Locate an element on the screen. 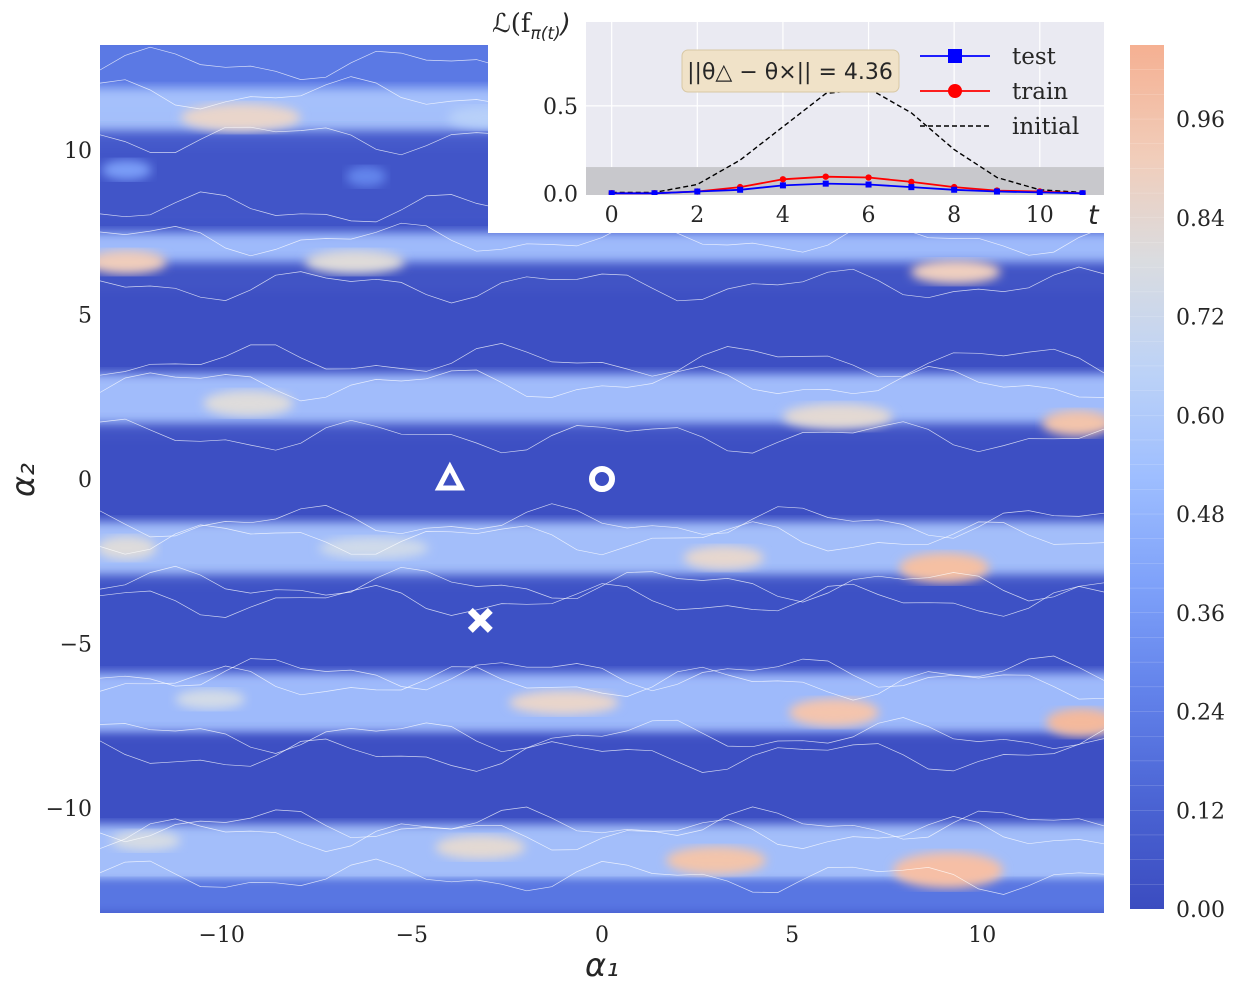 The height and width of the screenshot is (987, 1236). colorbar-tick-label: 0.12 is located at coordinates (1200, 811).